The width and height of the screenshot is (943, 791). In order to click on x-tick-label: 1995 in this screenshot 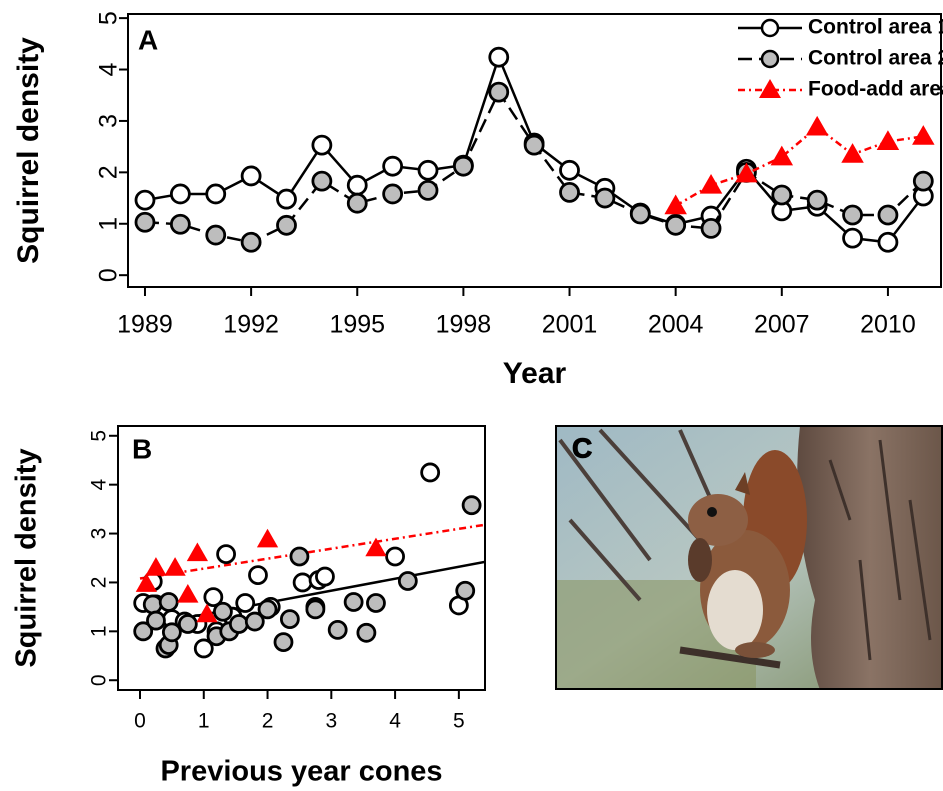, I will do `click(357, 325)`.